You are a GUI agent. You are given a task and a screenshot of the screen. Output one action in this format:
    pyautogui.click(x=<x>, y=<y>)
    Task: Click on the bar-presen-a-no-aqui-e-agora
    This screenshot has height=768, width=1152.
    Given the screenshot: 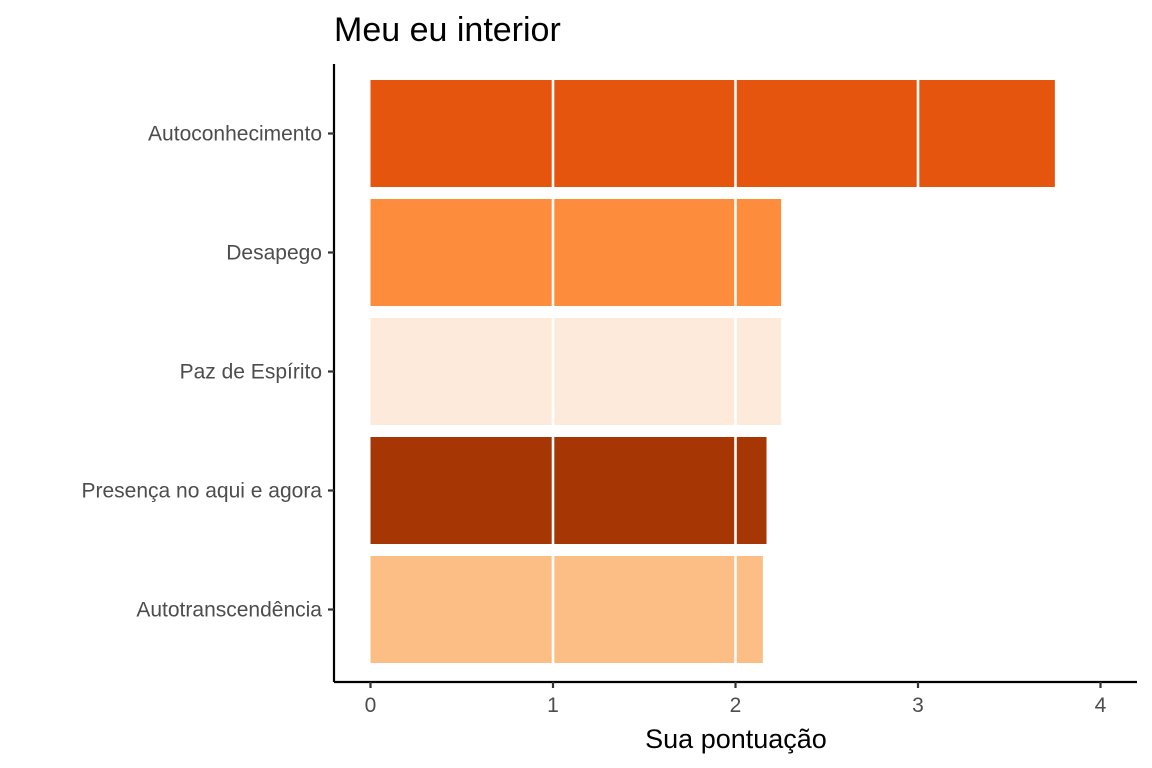 What is the action you would take?
    pyautogui.click(x=568, y=490)
    